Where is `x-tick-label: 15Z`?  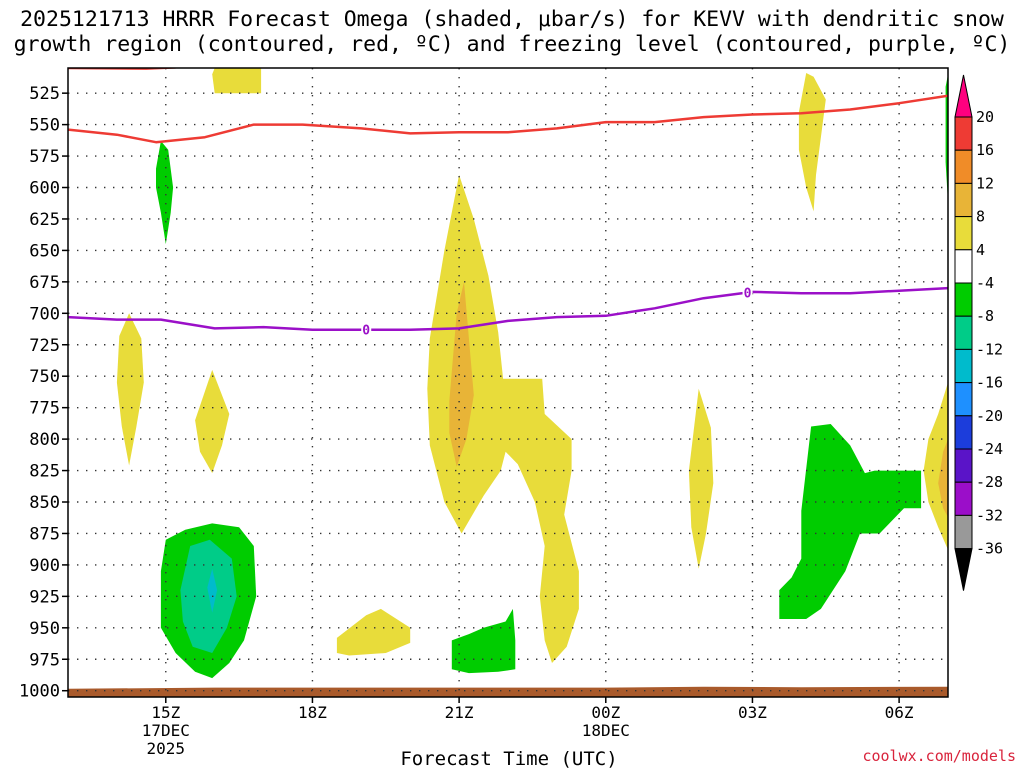 x-tick-label: 15Z is located at coordinates (165, 712).